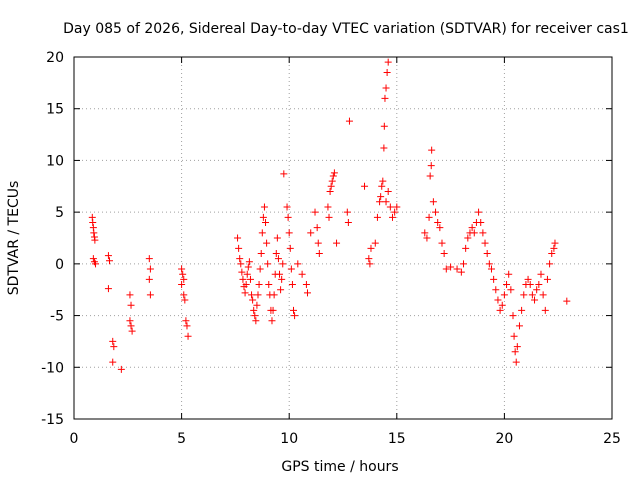  I want to click on y-tick-label: -5, so click(57, 317).